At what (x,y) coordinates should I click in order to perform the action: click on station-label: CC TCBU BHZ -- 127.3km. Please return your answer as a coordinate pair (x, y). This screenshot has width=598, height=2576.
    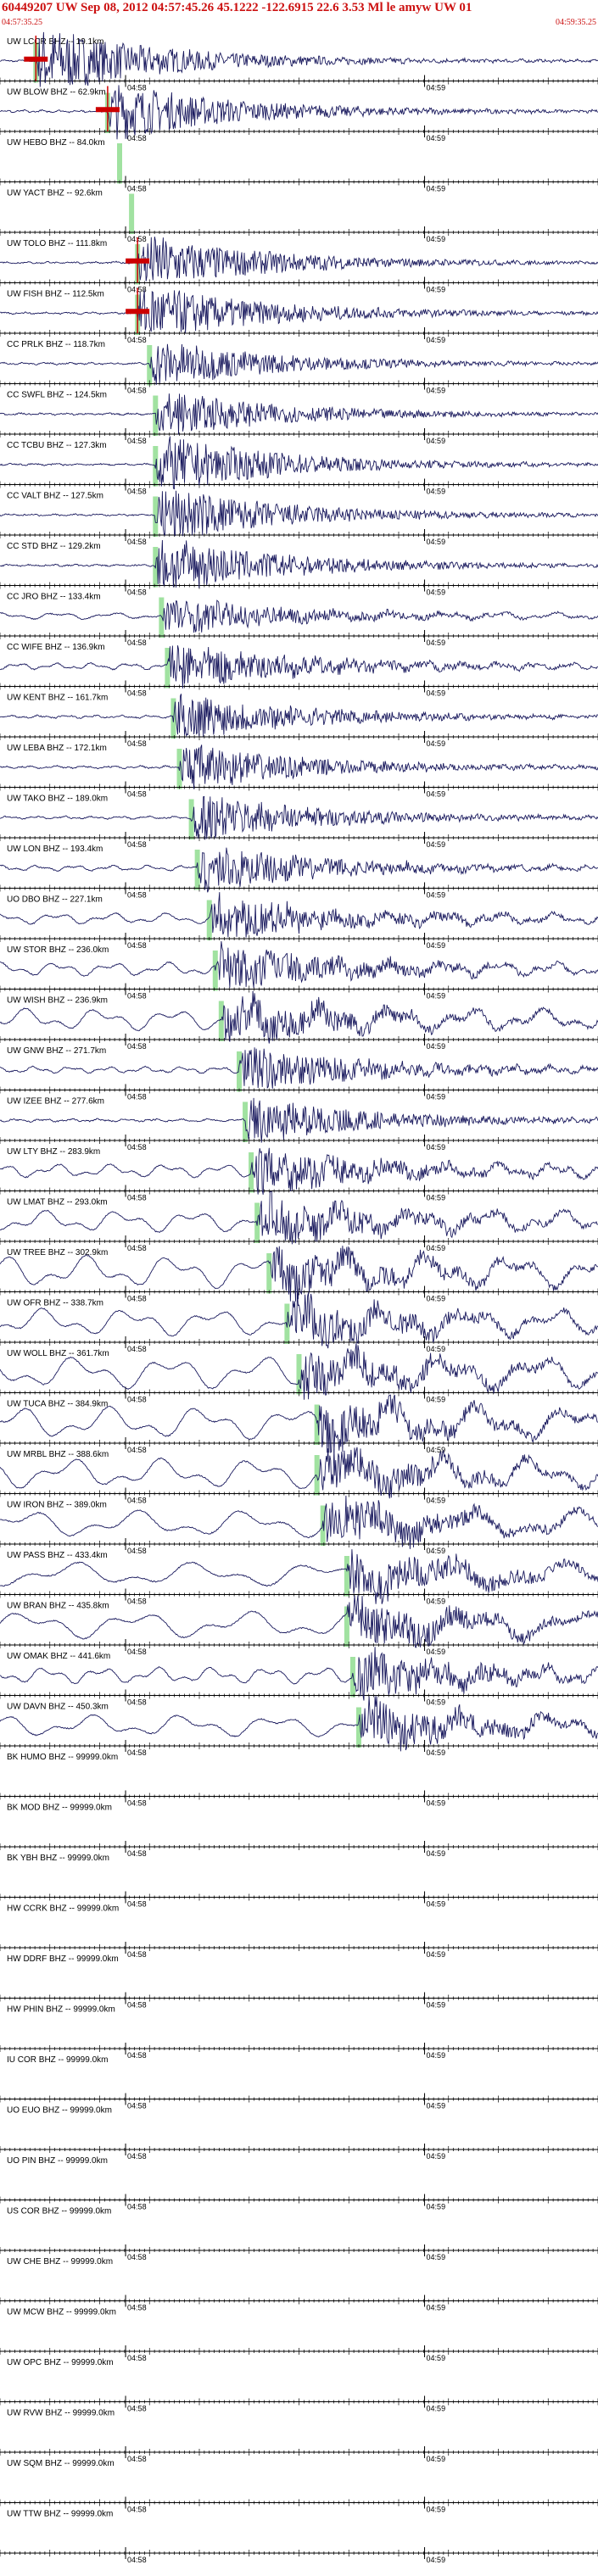
    Looking at the image, I should click on (57, 445).